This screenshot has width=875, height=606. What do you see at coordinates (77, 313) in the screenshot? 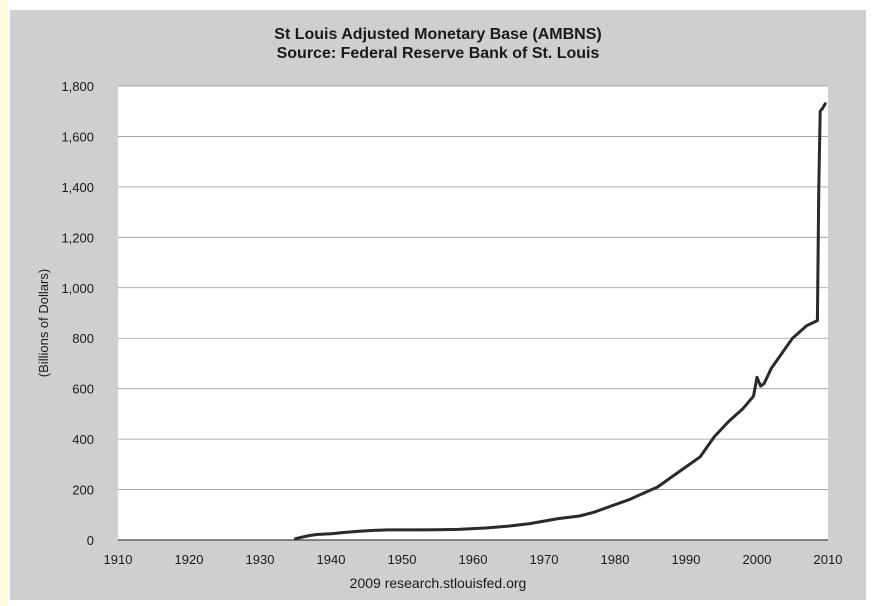
I see `y-tick-labels: 0 200 400 600 800 1,000 1,200 1,400 1,600 1,800` at bounding box center [77, 313].